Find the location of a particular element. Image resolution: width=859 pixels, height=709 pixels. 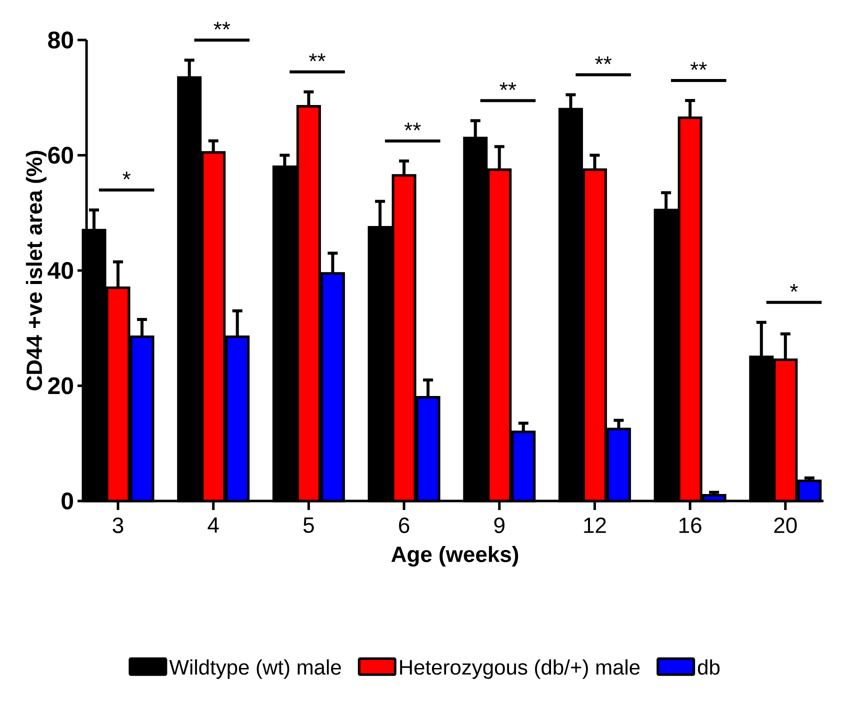

x-tick-label: 20 is located at coordinates (785, 526).